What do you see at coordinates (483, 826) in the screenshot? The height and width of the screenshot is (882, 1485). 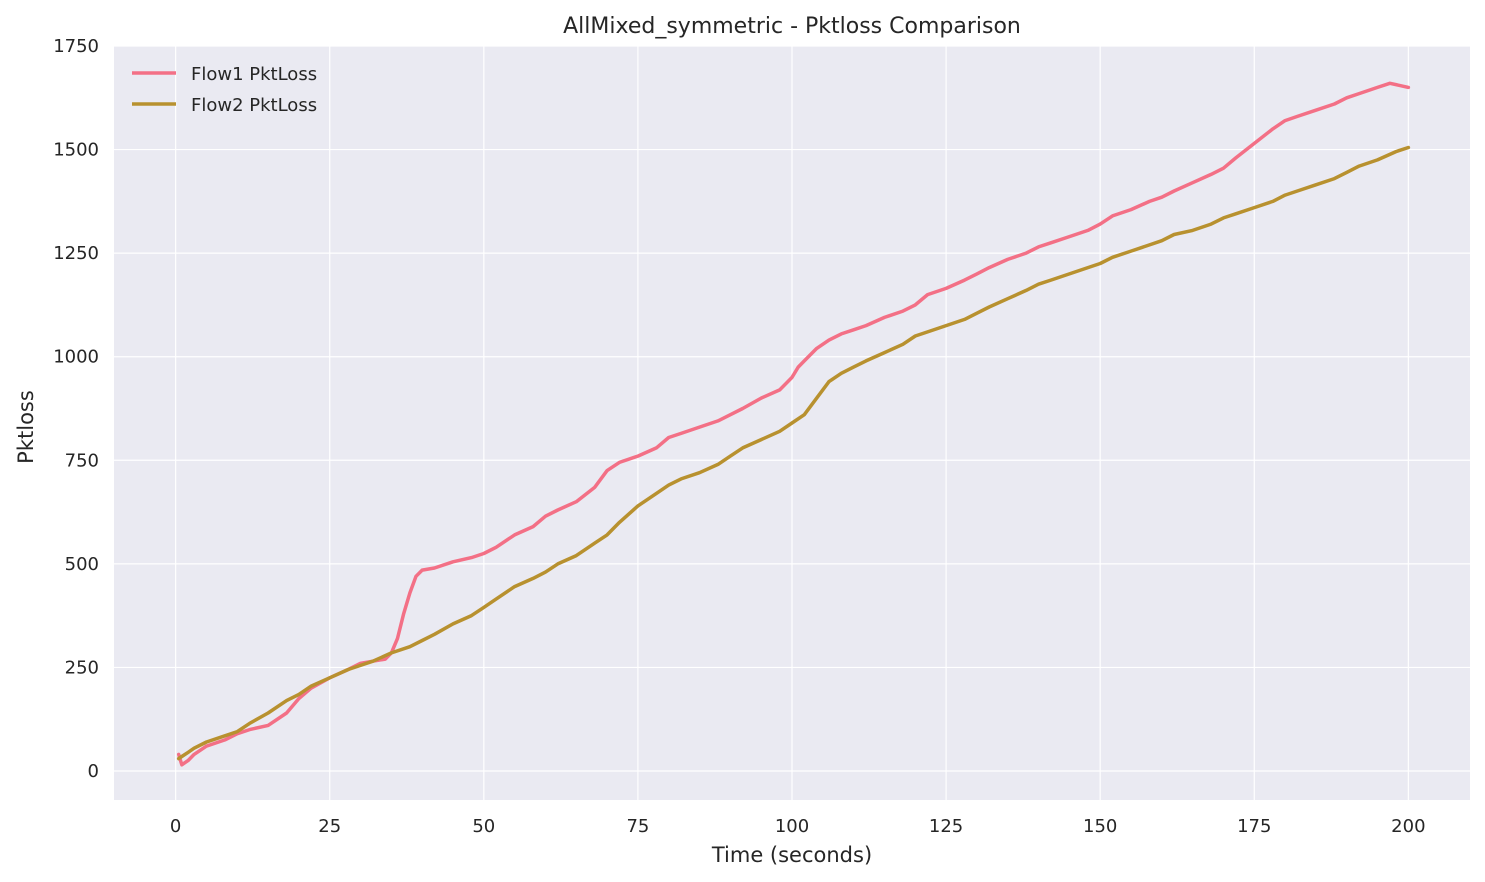 I see `x-tick-label: 50` at bounding box center [483, 826].